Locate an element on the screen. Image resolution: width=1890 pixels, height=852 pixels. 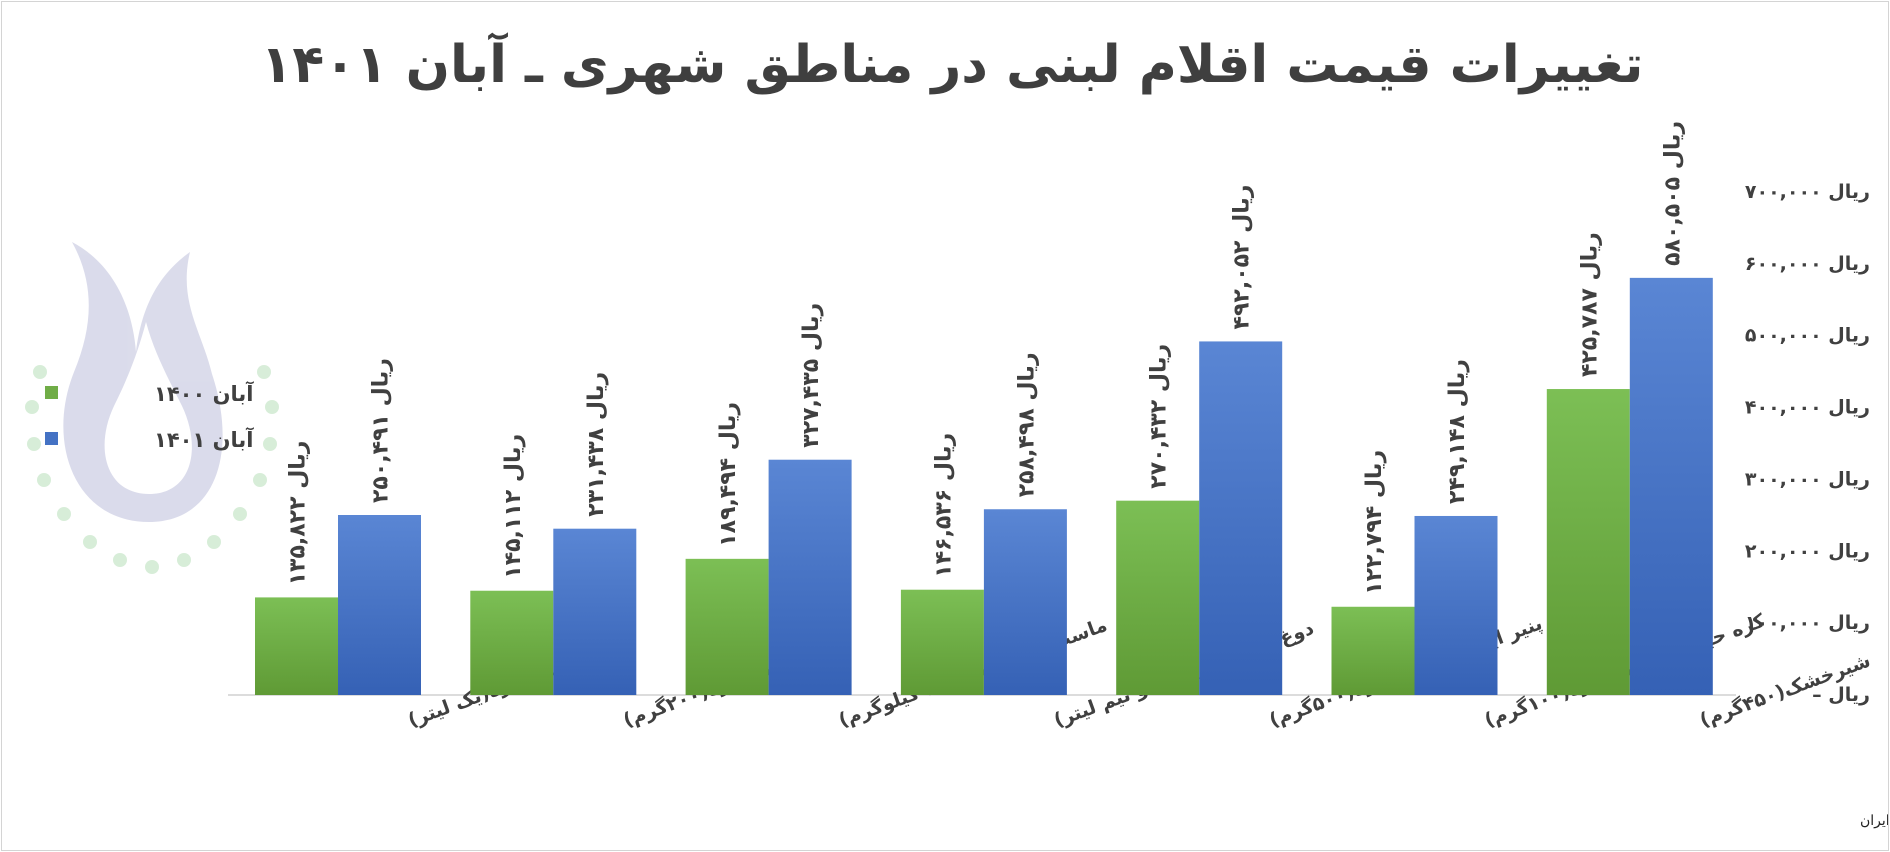
legend: آبان ۱۴۰۰ آبان ۱۴۰۱ is located at coordinates (149, 416).